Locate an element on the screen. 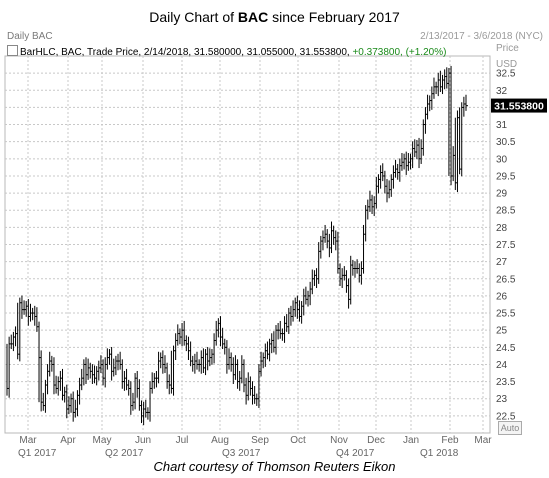 The height and width of the screenshot is (478, 549). y-tick-label: 26 is located at coordinates (502, 296).